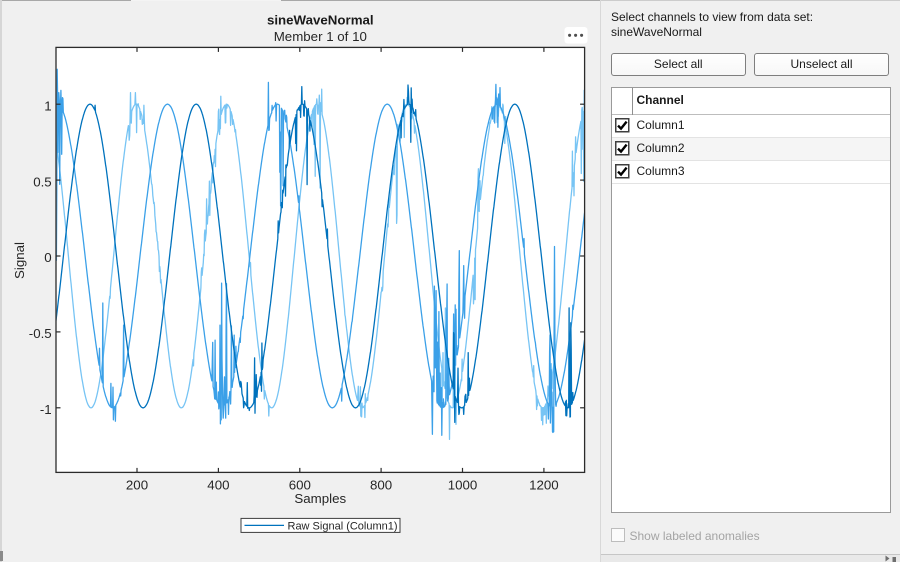 This screenshot has width=900, height=562. I want to click on svg-text: 1, so click(47, 105).